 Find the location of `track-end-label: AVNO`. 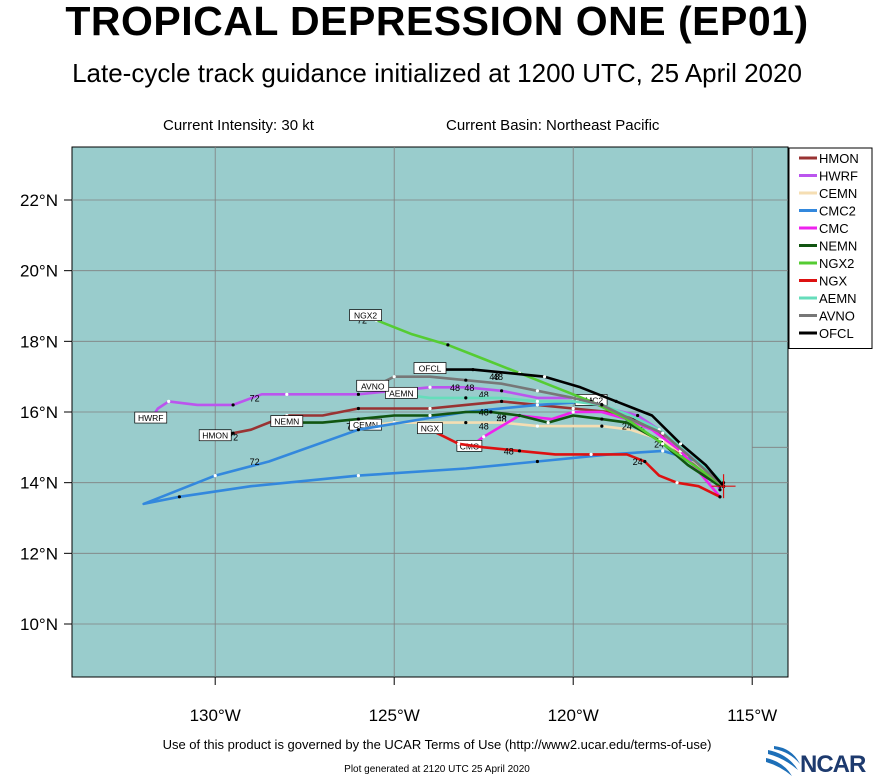

track-end-label: AVNO is located at coordinates (373, 386).